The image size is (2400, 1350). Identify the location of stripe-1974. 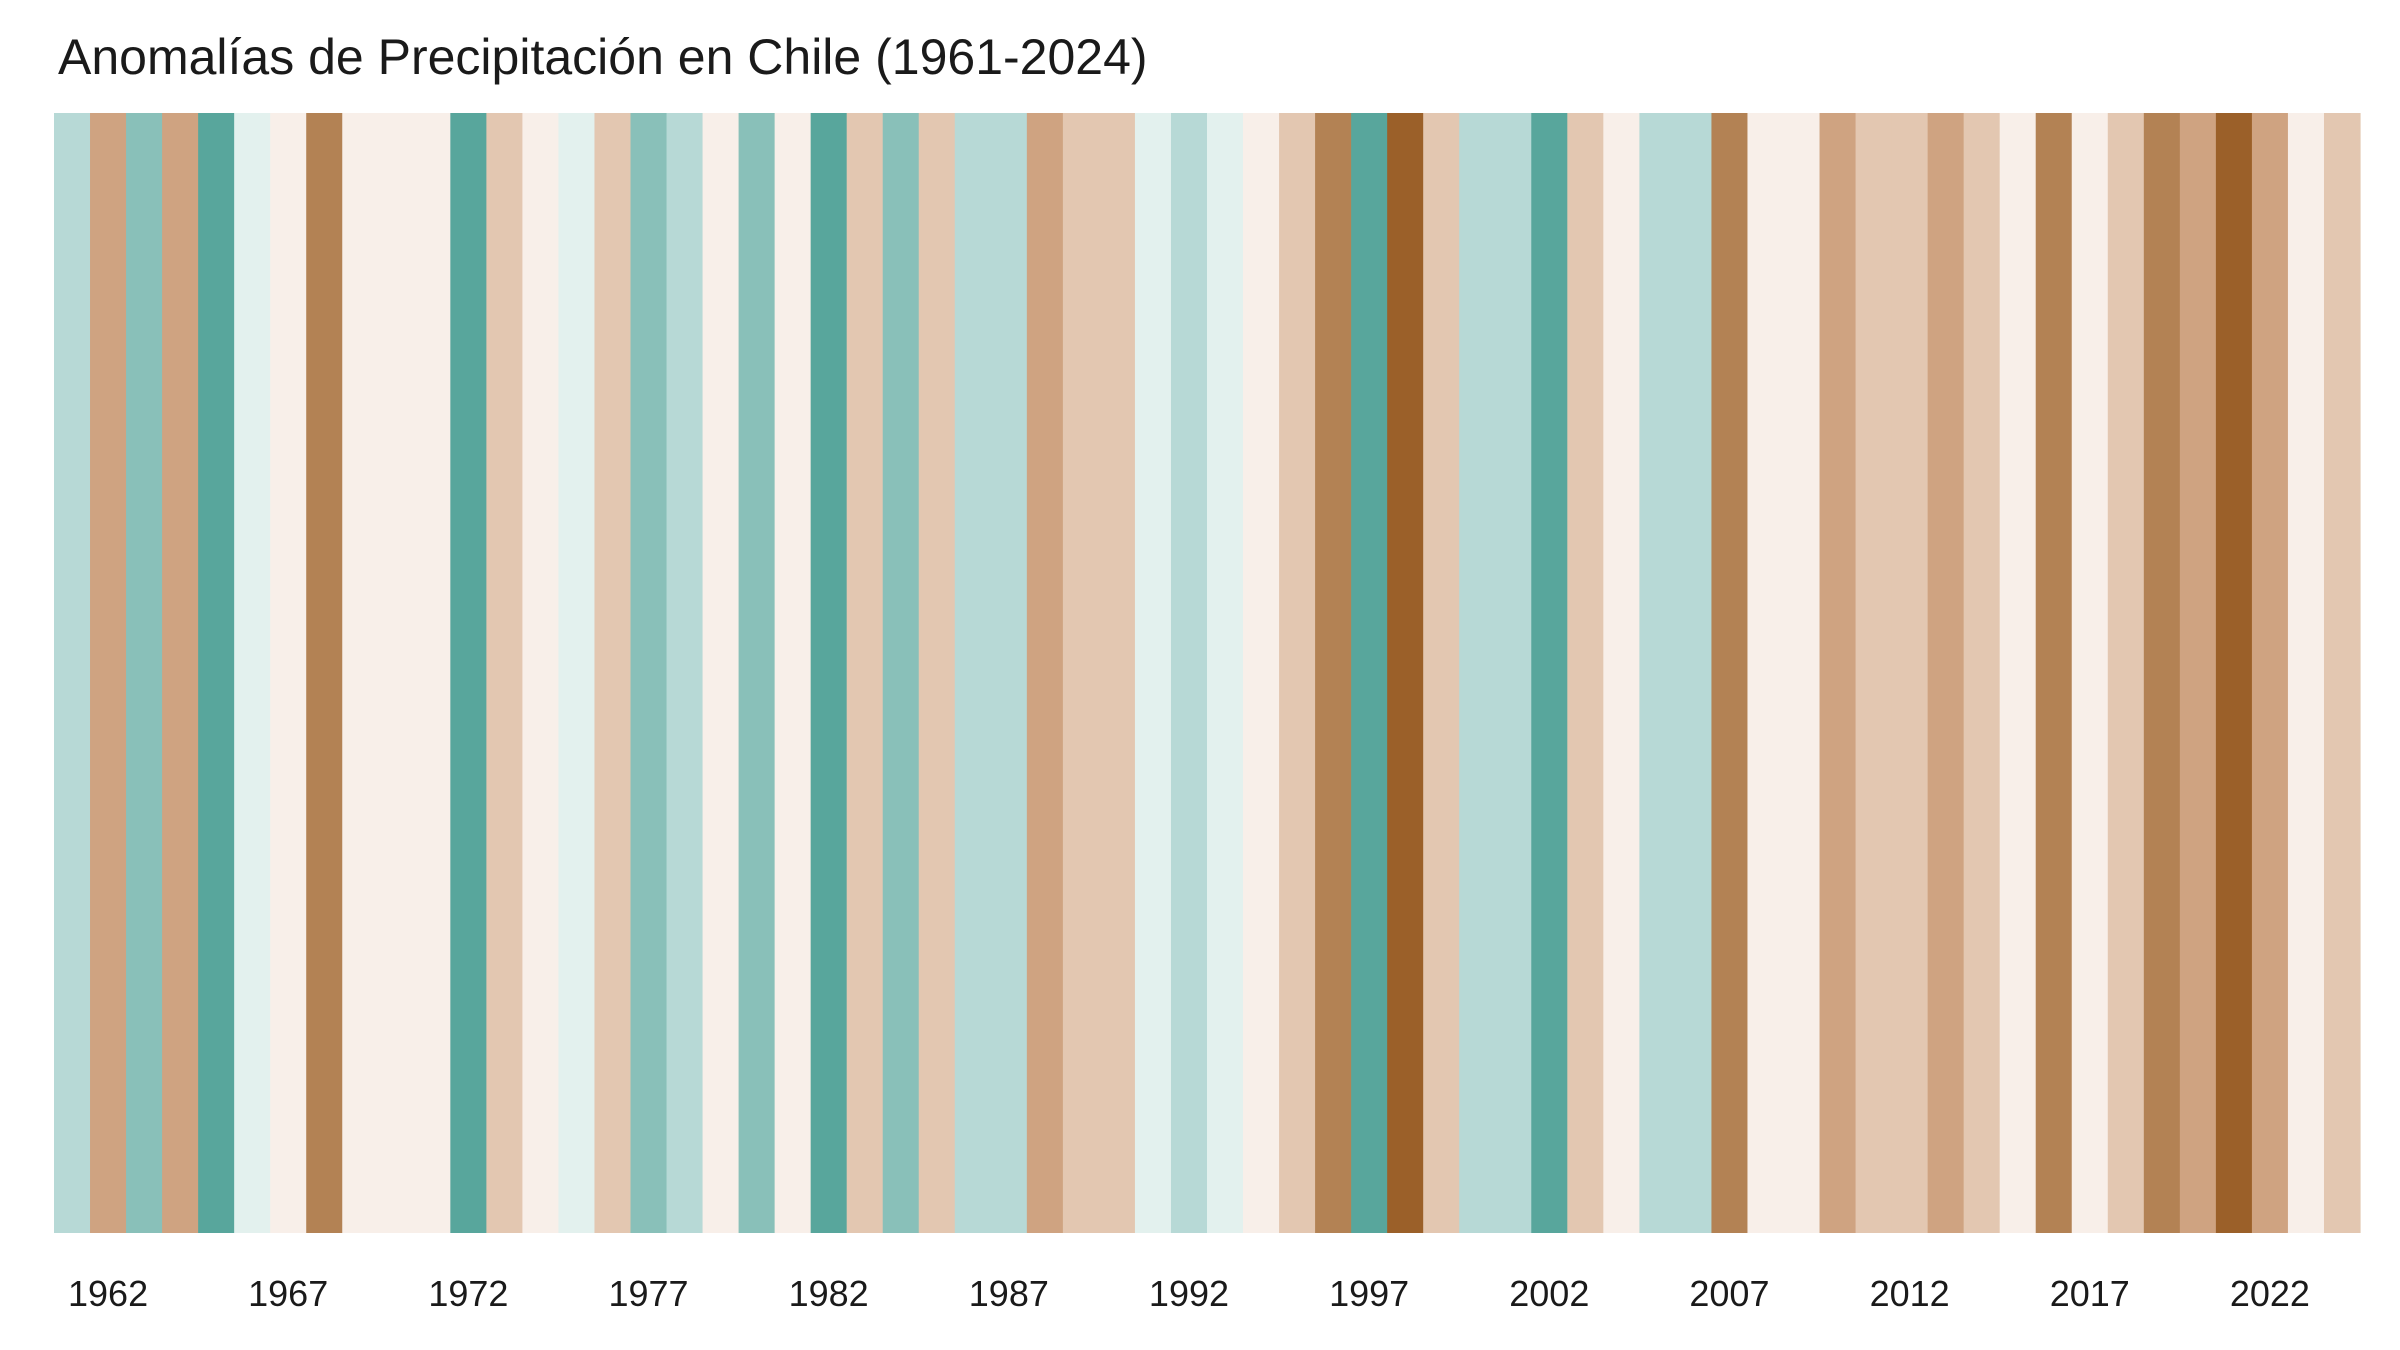
(541, 673).